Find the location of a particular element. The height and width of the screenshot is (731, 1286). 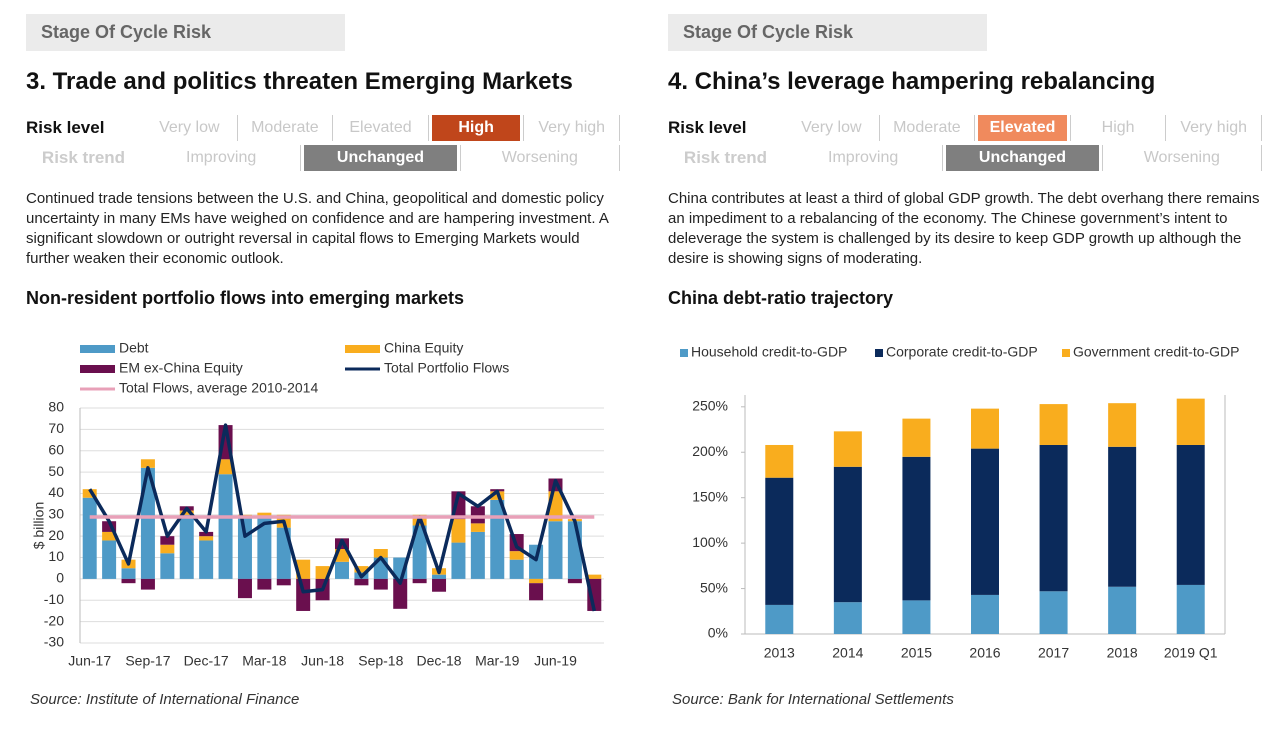

risk-option-text: Improving is located at coordinates (221, 157).